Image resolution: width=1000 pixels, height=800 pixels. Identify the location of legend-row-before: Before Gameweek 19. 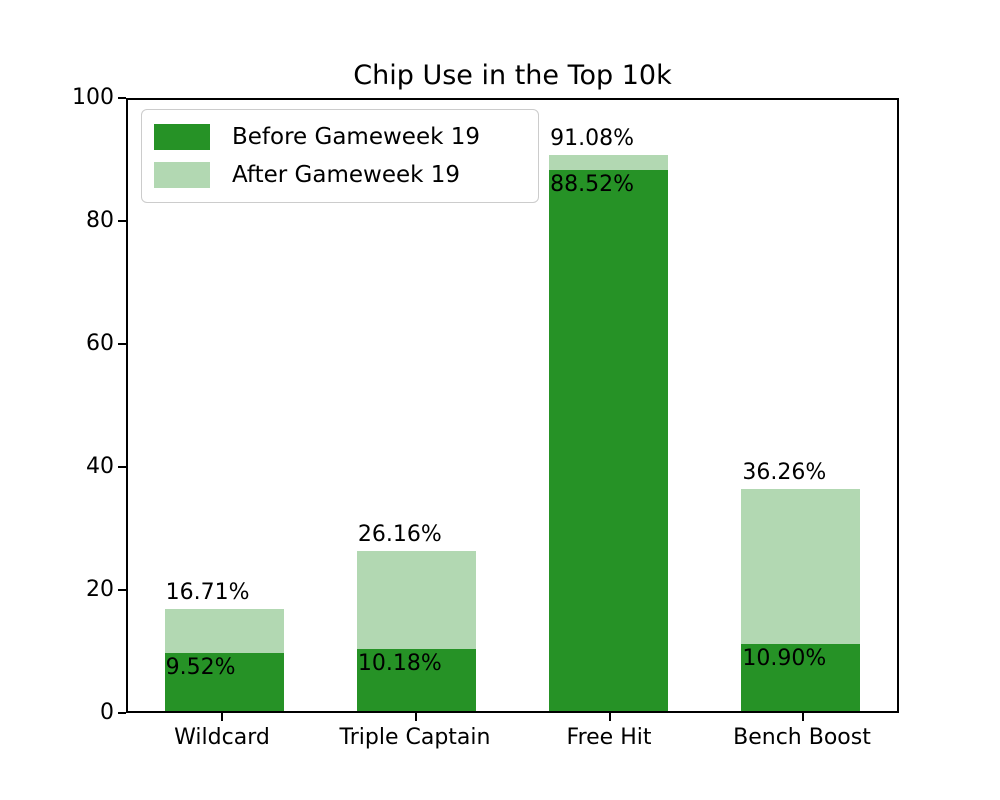
(340, 137).